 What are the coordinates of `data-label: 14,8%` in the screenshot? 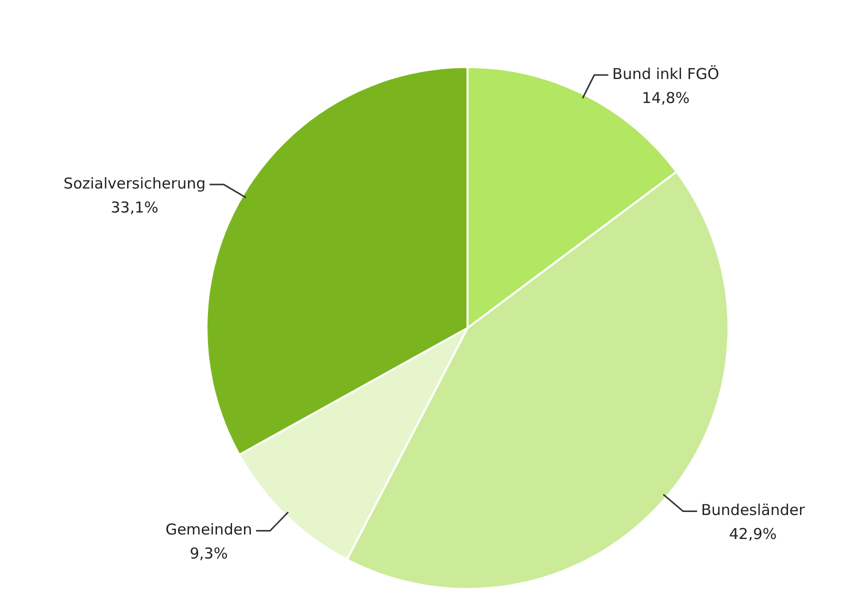 It's located at (666, 97).